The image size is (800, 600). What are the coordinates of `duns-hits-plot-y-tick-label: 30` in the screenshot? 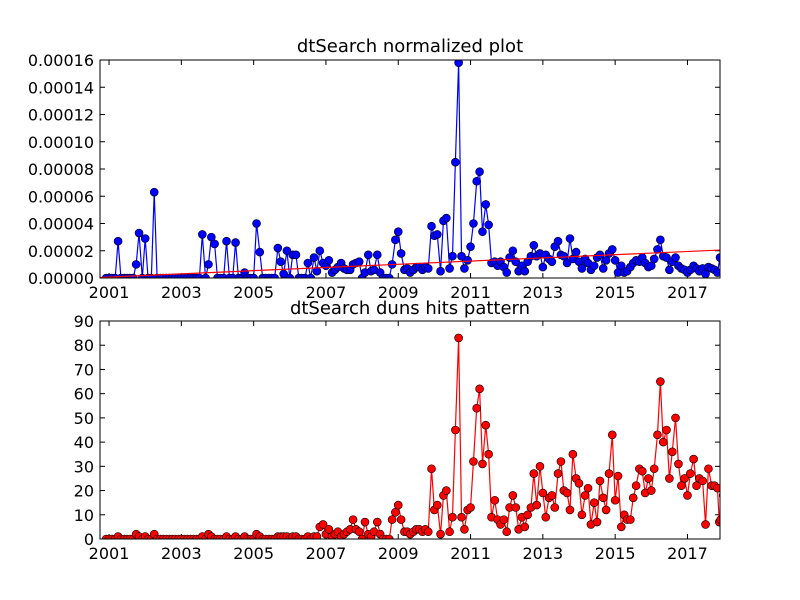 It's located at (84, 466).